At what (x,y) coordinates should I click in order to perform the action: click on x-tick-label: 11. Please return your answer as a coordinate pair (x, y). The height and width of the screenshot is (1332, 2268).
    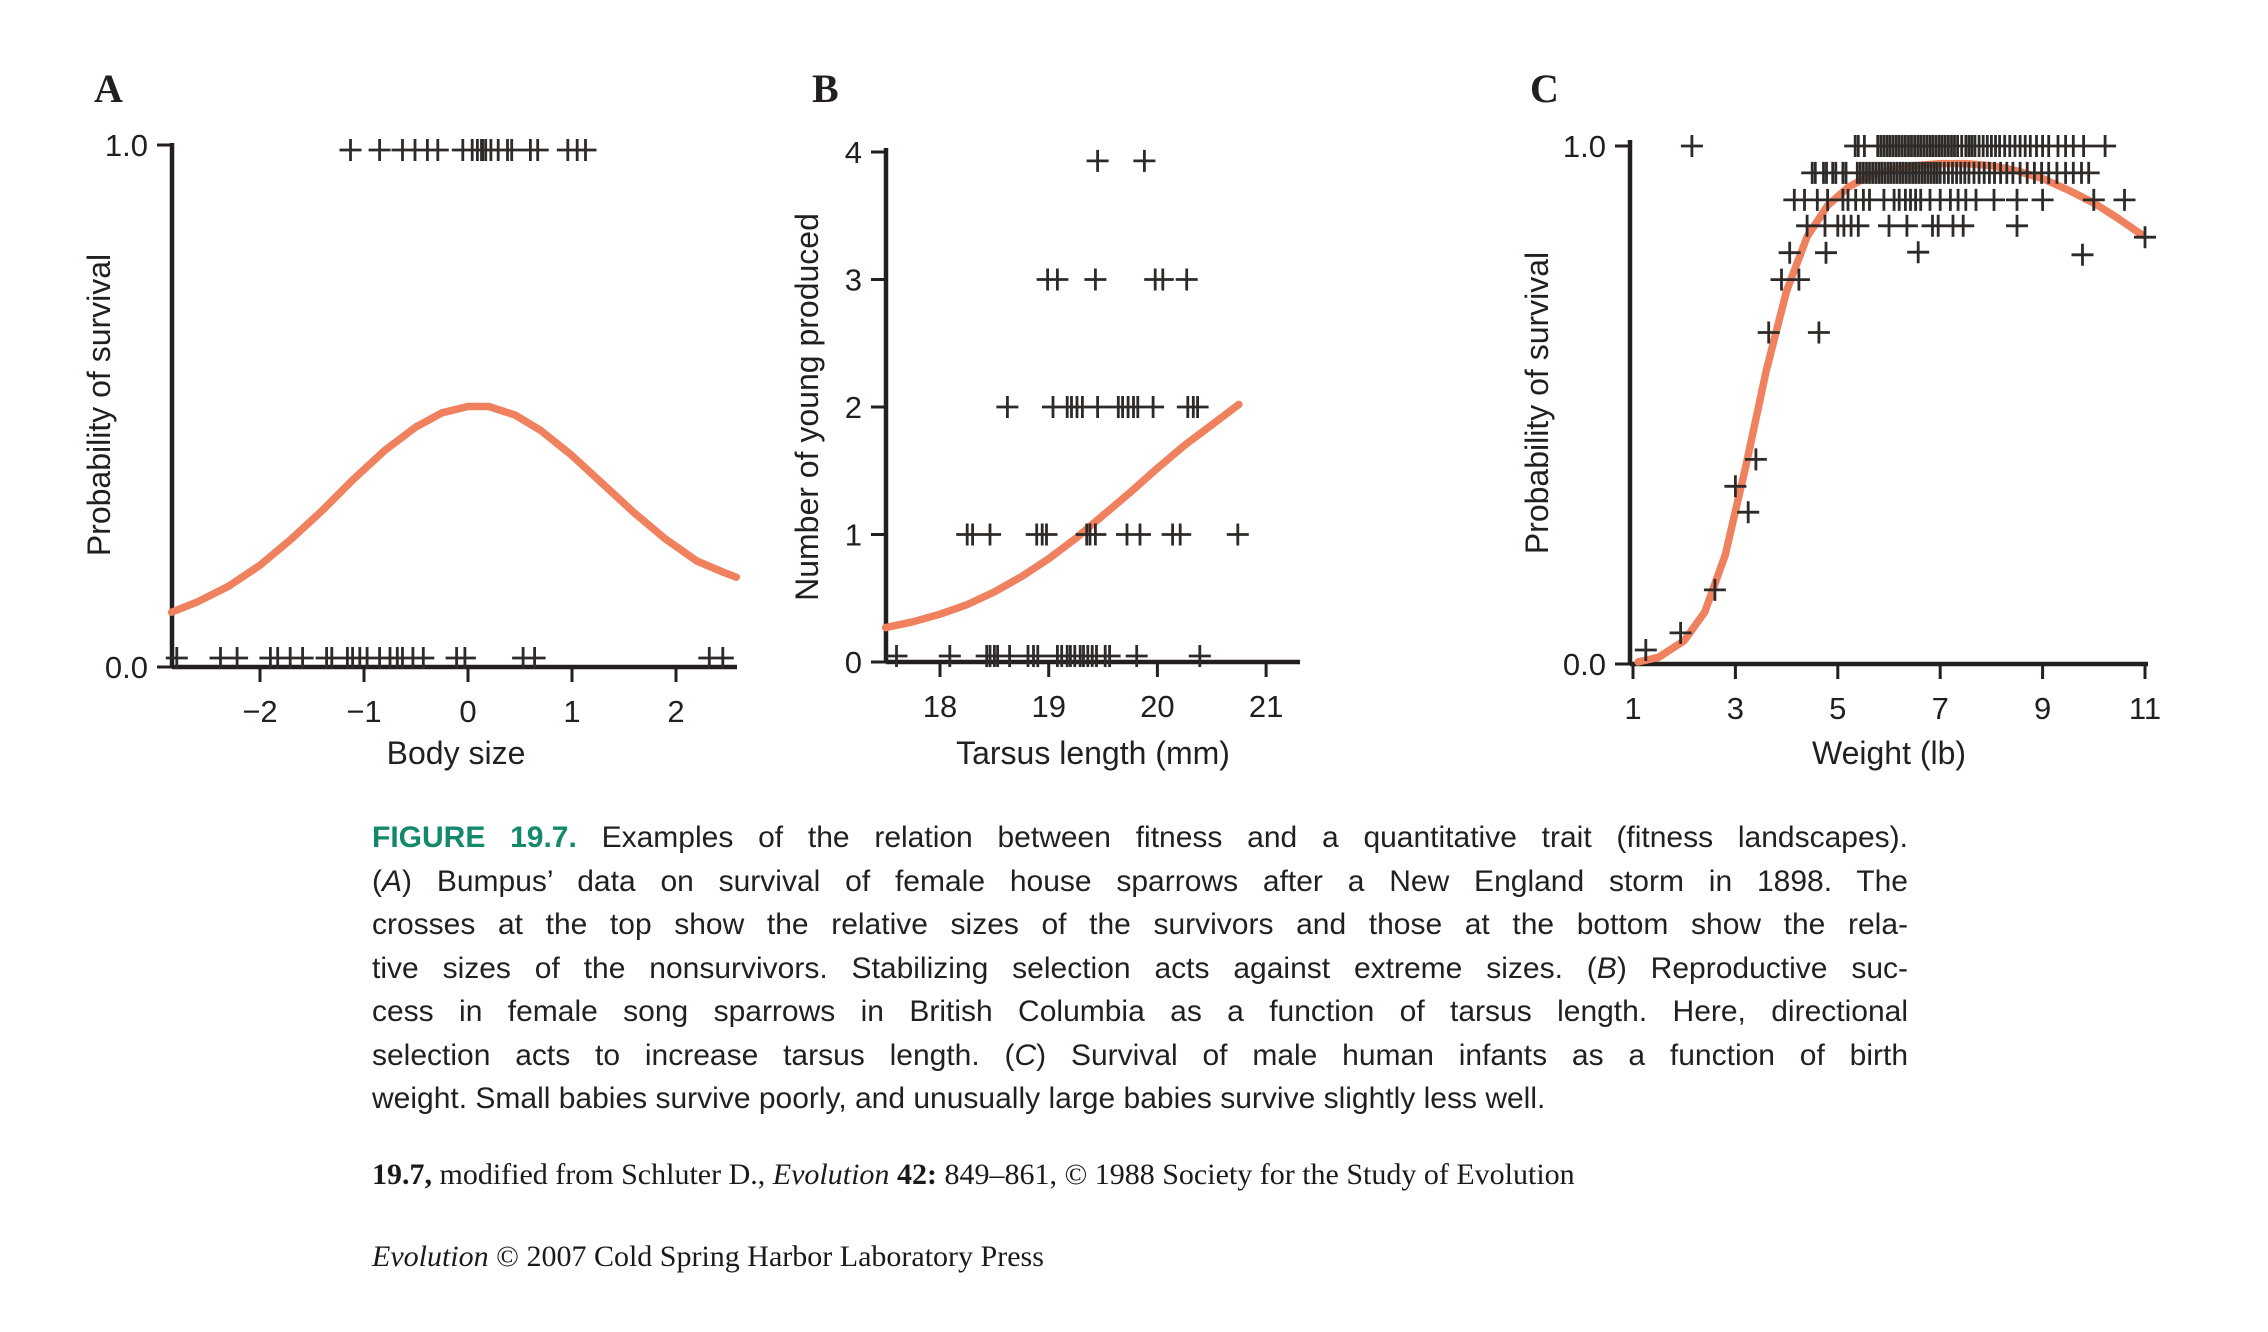
    Looking at the image, I should click on (2145, 708).